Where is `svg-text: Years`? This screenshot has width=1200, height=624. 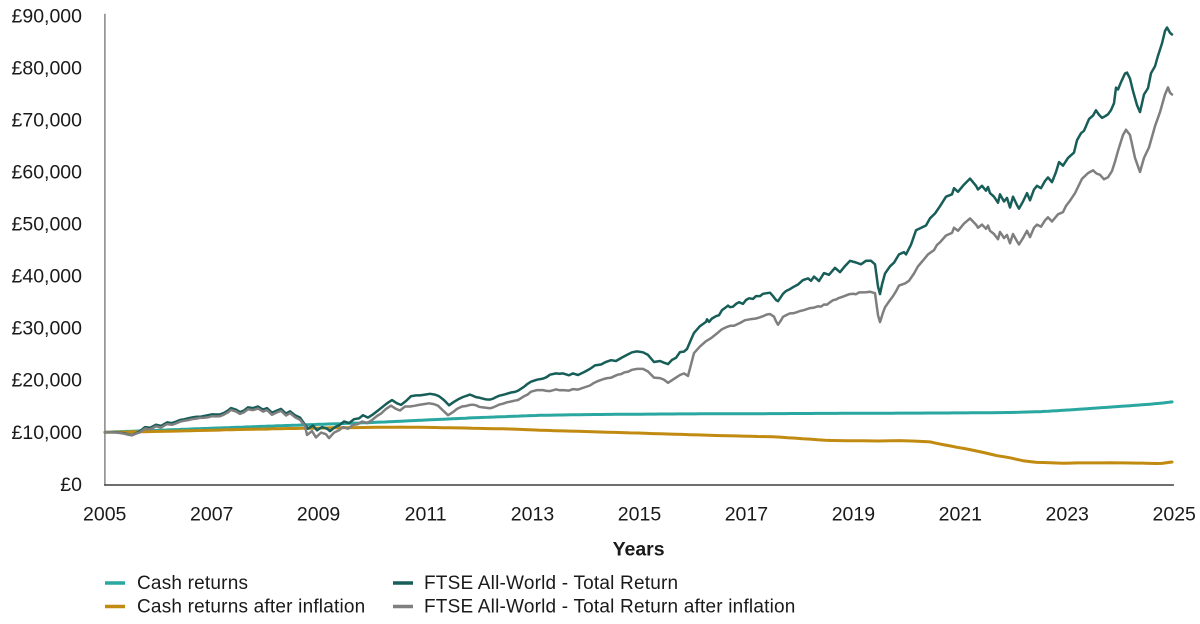 svg-text: Years is located at coordinates (639, 550).